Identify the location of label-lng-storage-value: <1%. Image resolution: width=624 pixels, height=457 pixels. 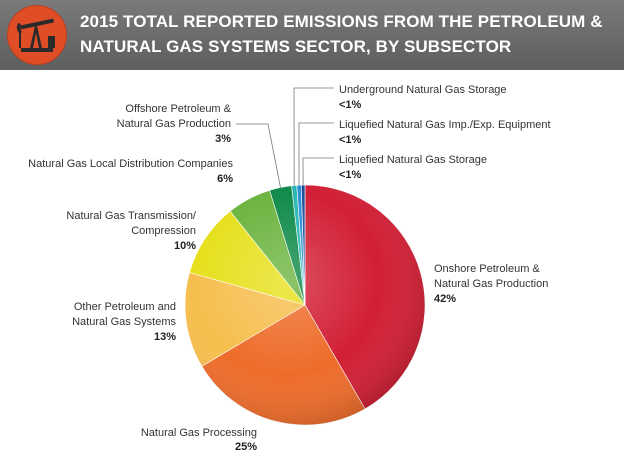
(350, 175).